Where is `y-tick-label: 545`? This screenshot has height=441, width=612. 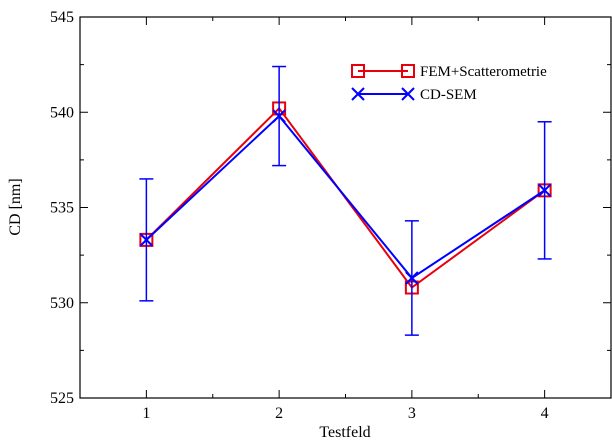 y-tick-label: 545 is located at coordinates (62, 17).